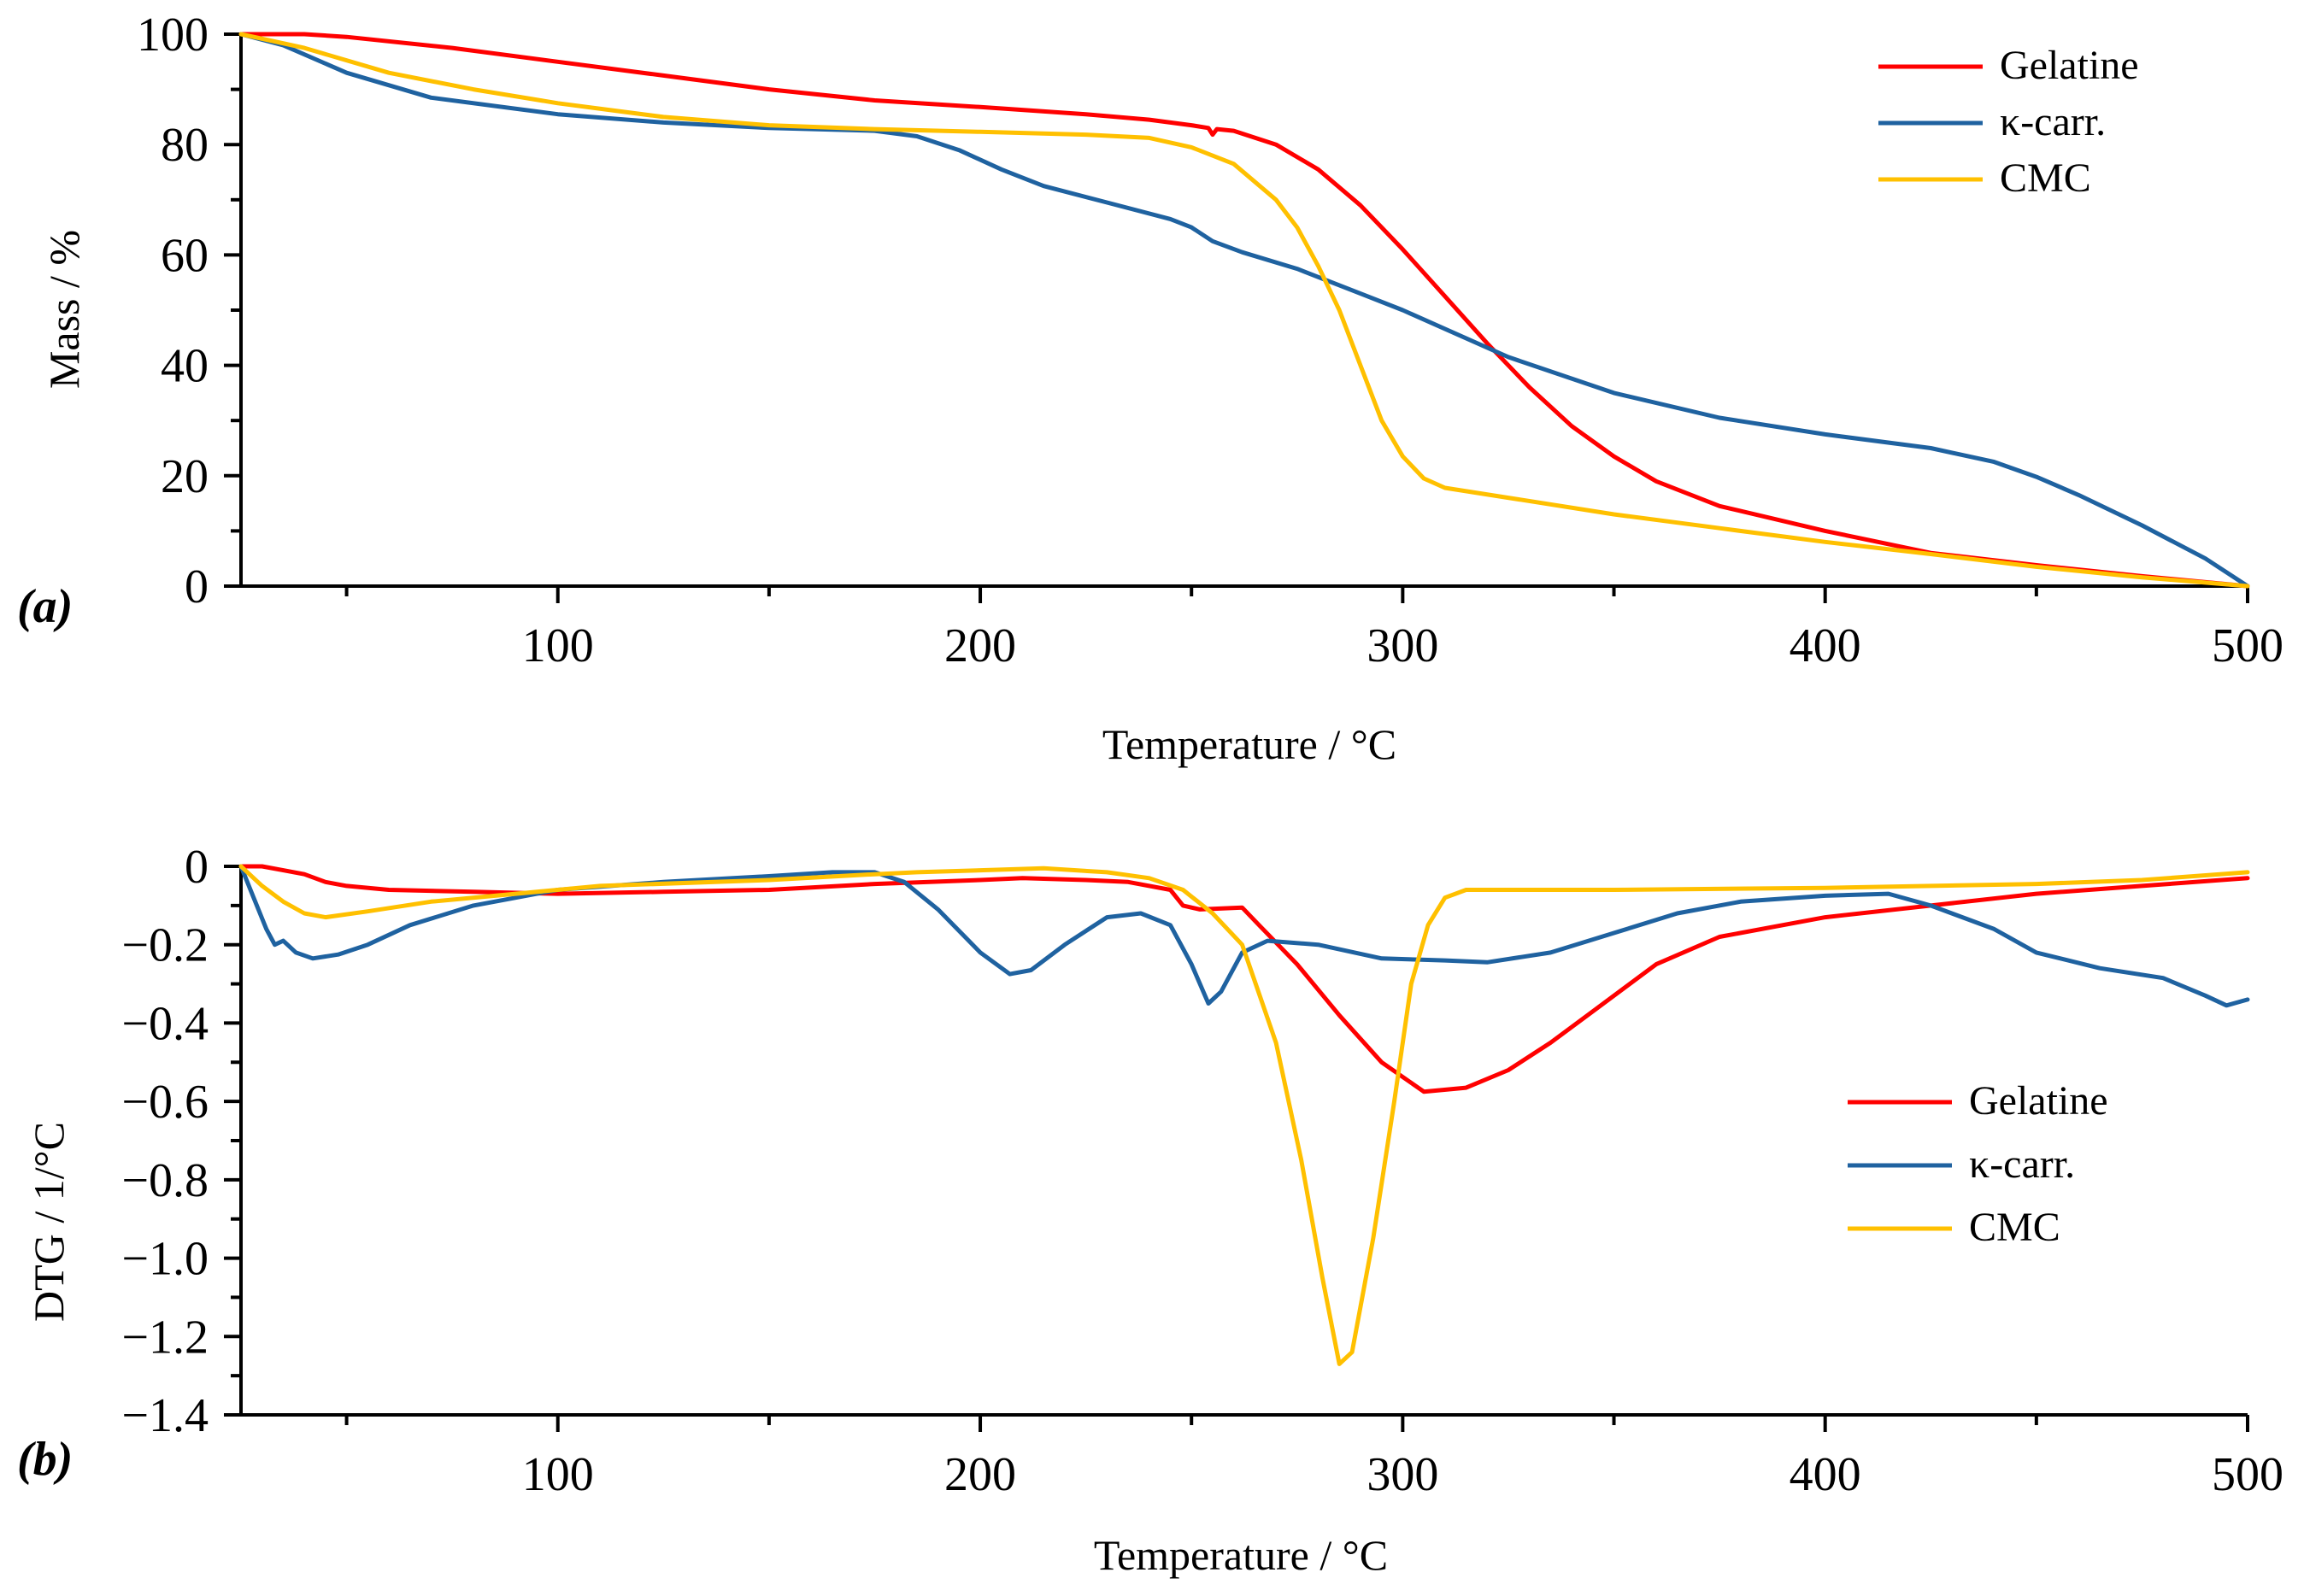 The image size is (2304, 1596). I want to click on panel-a-legend: Gelatine κ-carr. CMC, so click(2008, 122).